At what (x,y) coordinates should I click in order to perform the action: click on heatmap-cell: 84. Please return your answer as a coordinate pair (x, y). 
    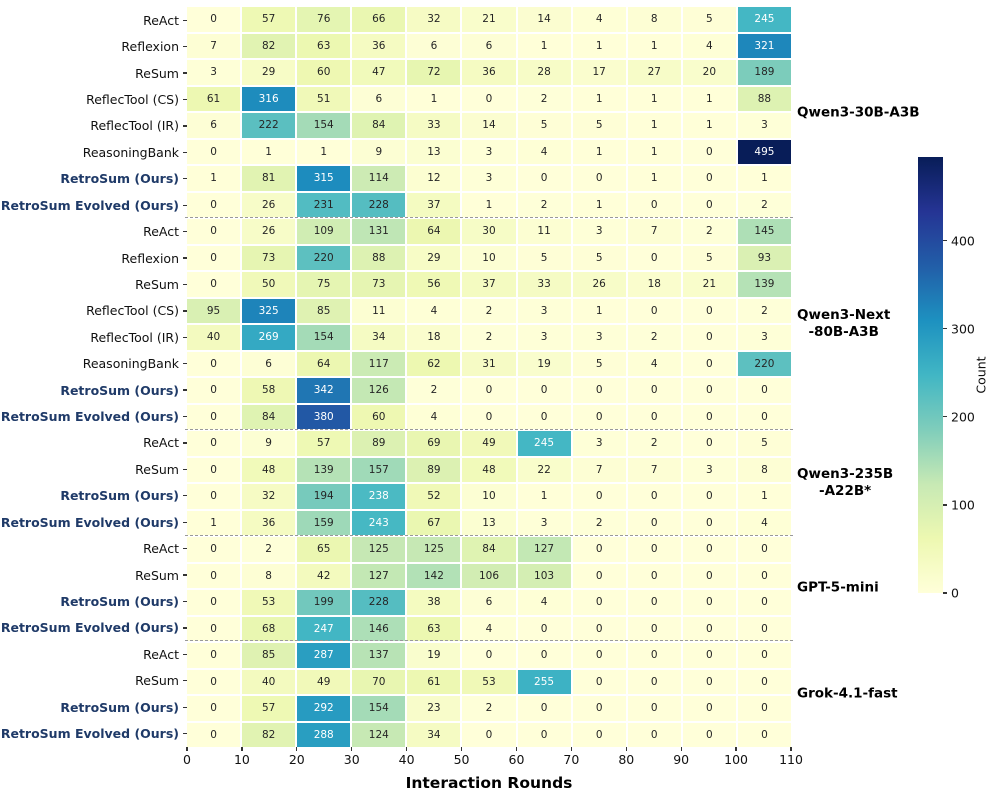
    Looking at the image, I should click on (379, 125).